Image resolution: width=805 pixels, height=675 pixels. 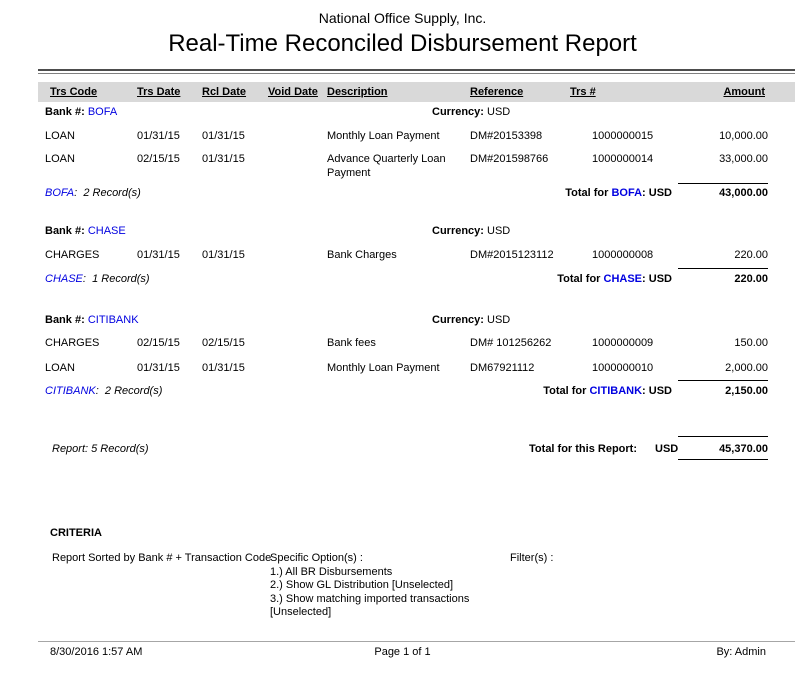 What do you see at coordinates (74, 92) in the screenshot?
I see `col-header-trs-code: Trs Code` at bounding box center [74, 92].